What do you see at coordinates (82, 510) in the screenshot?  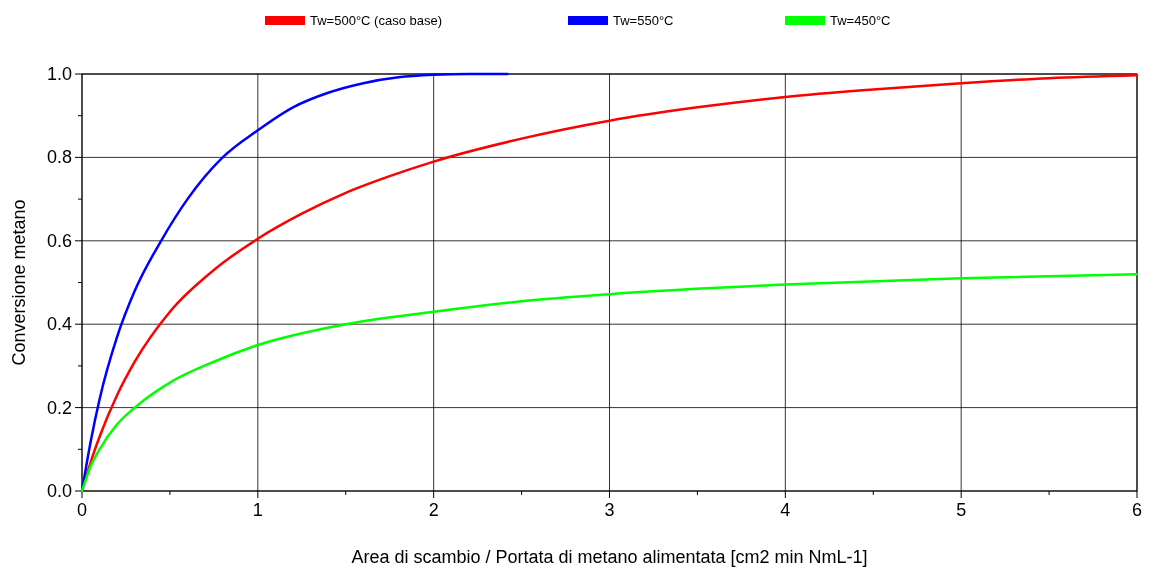 I see `x-tick-label: 0` at bounding box center [82, 510].